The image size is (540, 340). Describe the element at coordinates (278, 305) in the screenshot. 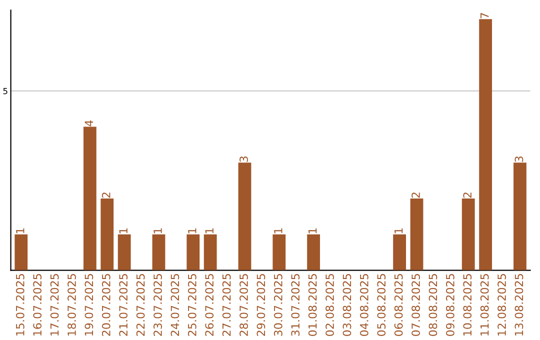

I see `x-tick-label: 30.07.2025` at that location.